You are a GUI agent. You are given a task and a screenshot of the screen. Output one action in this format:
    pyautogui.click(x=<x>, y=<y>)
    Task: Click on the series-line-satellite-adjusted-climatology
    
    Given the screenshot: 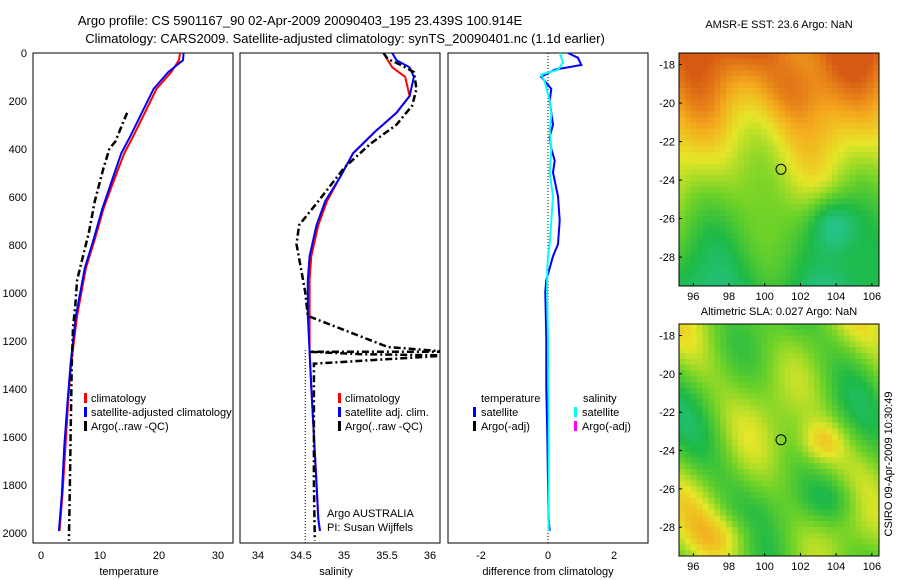 What is the action you would take?
    pyautogui.click(x=121, y=292)
    